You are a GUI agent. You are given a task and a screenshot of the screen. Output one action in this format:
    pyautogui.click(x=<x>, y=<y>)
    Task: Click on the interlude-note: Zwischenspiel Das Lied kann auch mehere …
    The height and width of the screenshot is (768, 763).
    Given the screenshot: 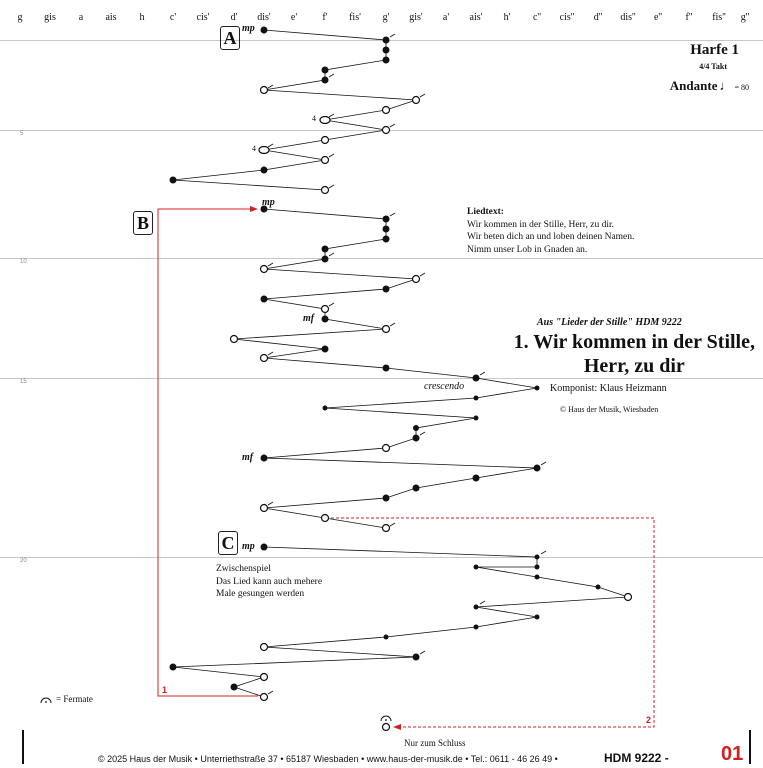 What is the action you would take?
    pyautogui.click(x=269, y=582)
    